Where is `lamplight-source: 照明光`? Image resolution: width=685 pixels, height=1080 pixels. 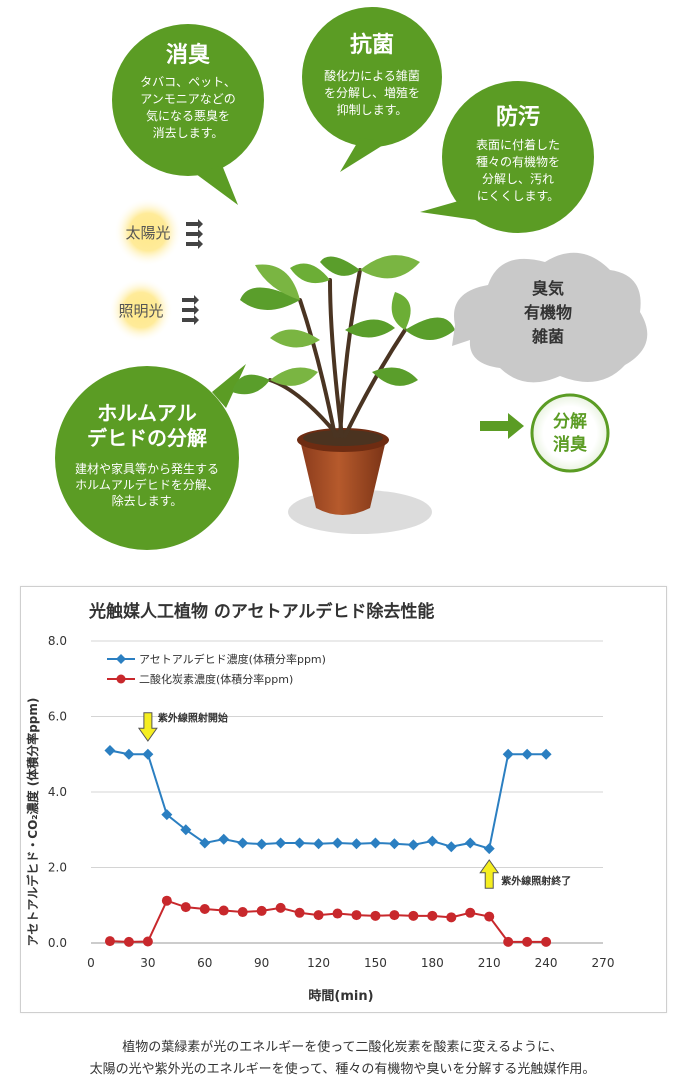 lamplight-source: 照明光 is located at coordinates (154, 310).